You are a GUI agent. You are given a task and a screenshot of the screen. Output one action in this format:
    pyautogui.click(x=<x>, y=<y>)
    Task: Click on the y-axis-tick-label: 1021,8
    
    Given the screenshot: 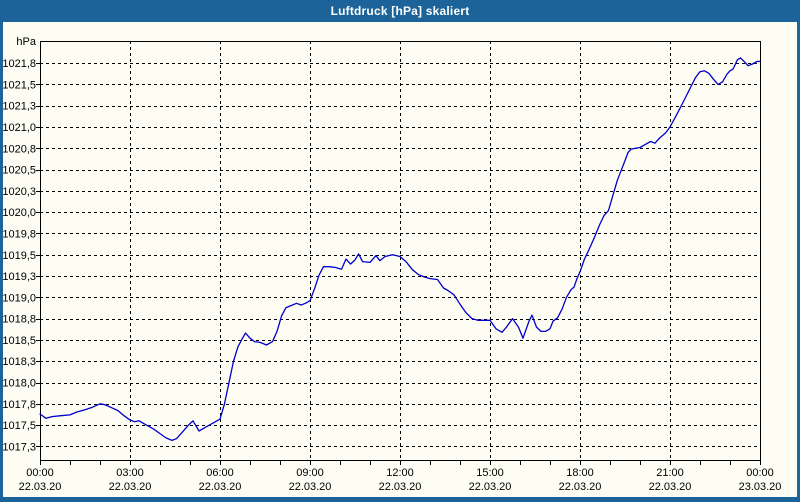 What is the action you would take?
    pyautogui.click(x=19, y=64)
    